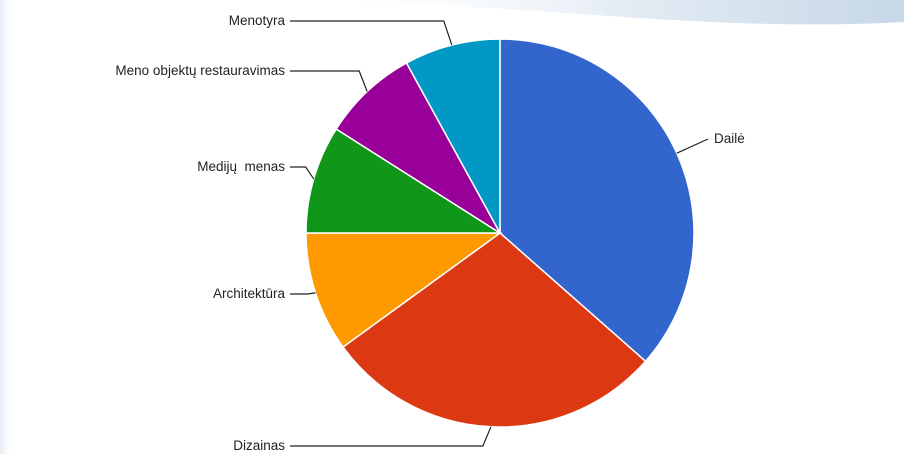  Describe the element at coordinates (729, 138) in the screenshot. I see `slice-label-daile: Dailė` at that location.